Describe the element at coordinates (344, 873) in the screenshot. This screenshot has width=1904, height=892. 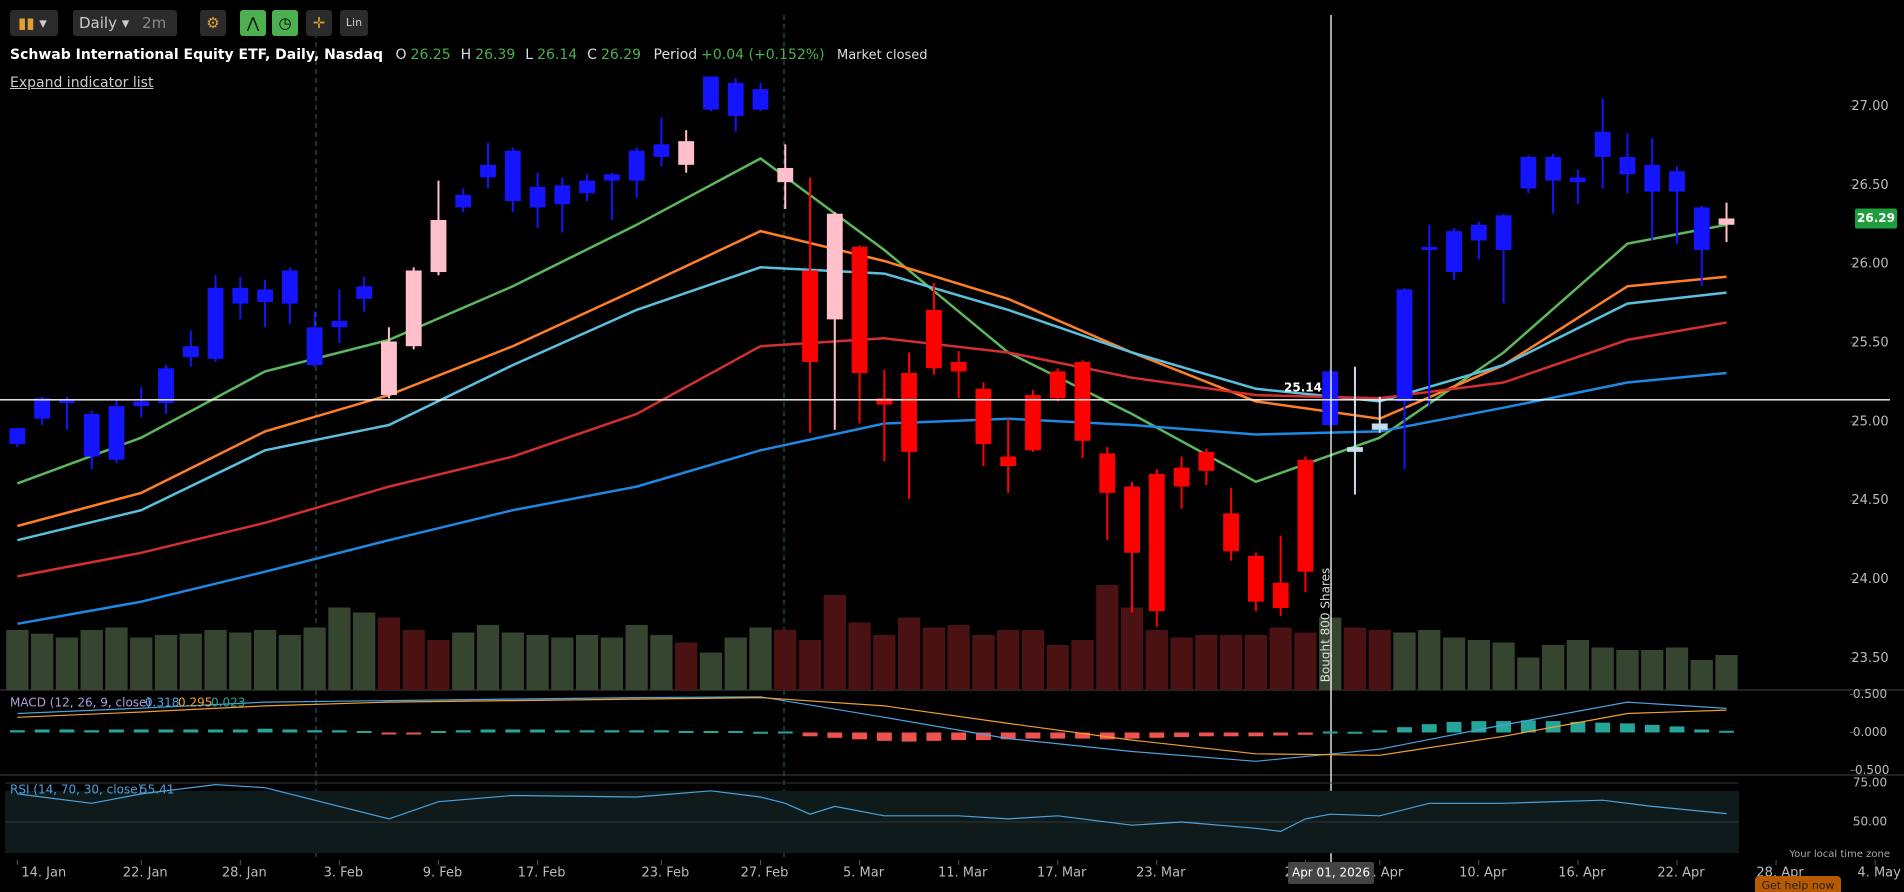
I see `x-tick-label: 3. Feb` at that location.